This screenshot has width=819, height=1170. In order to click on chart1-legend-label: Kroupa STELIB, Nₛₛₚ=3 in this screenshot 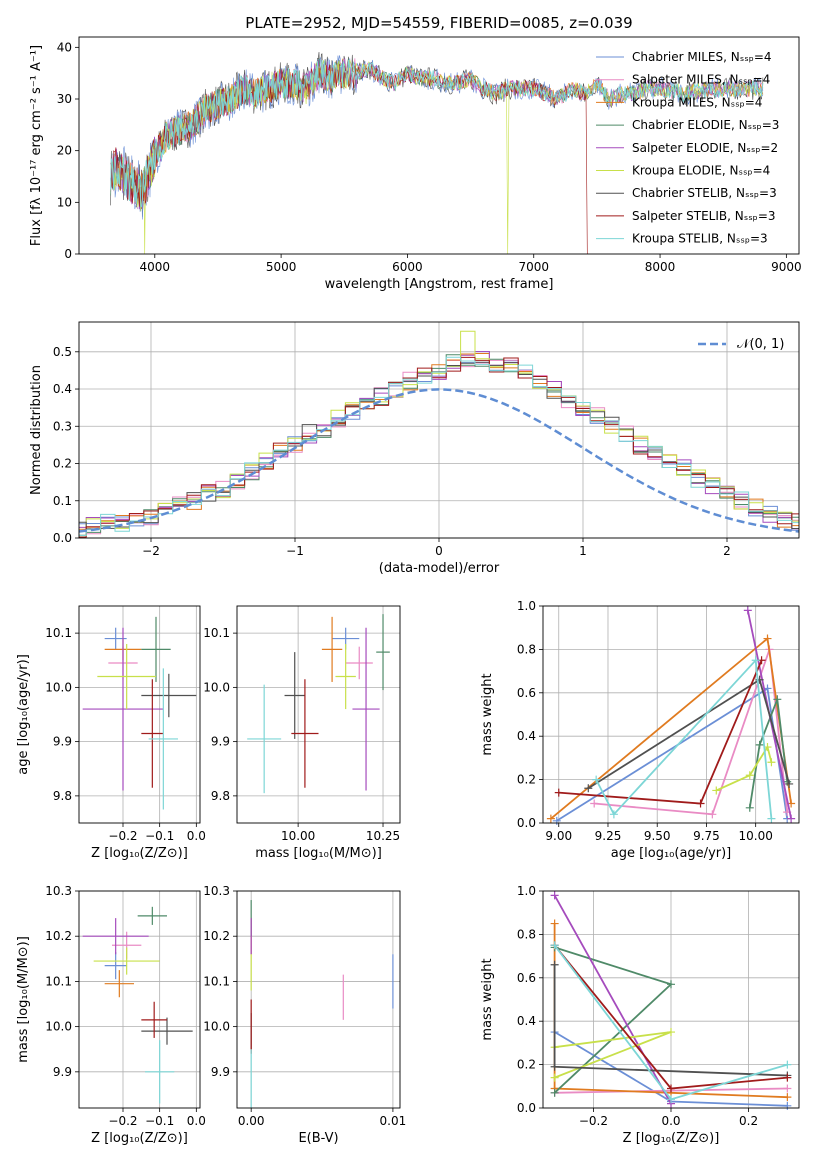, I will do `click(700, 239)`.